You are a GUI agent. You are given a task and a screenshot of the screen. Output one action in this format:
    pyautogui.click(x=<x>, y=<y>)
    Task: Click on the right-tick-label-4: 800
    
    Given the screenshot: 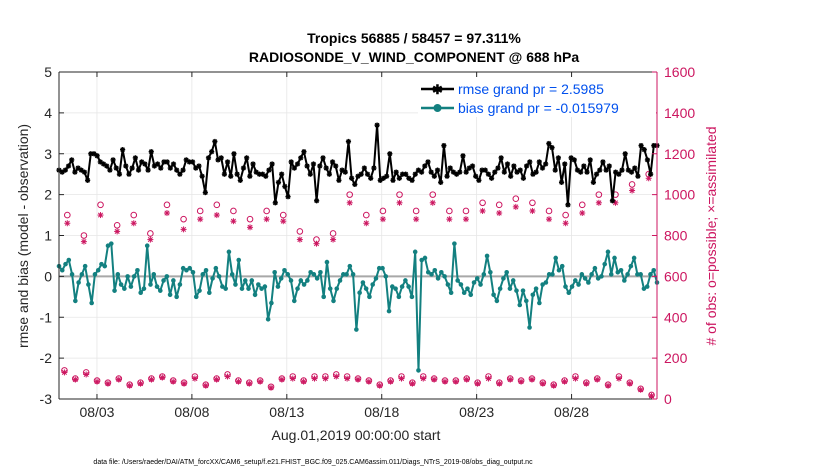 What is the action you would take?
    pyautogui.click(x=676, y=236)
    